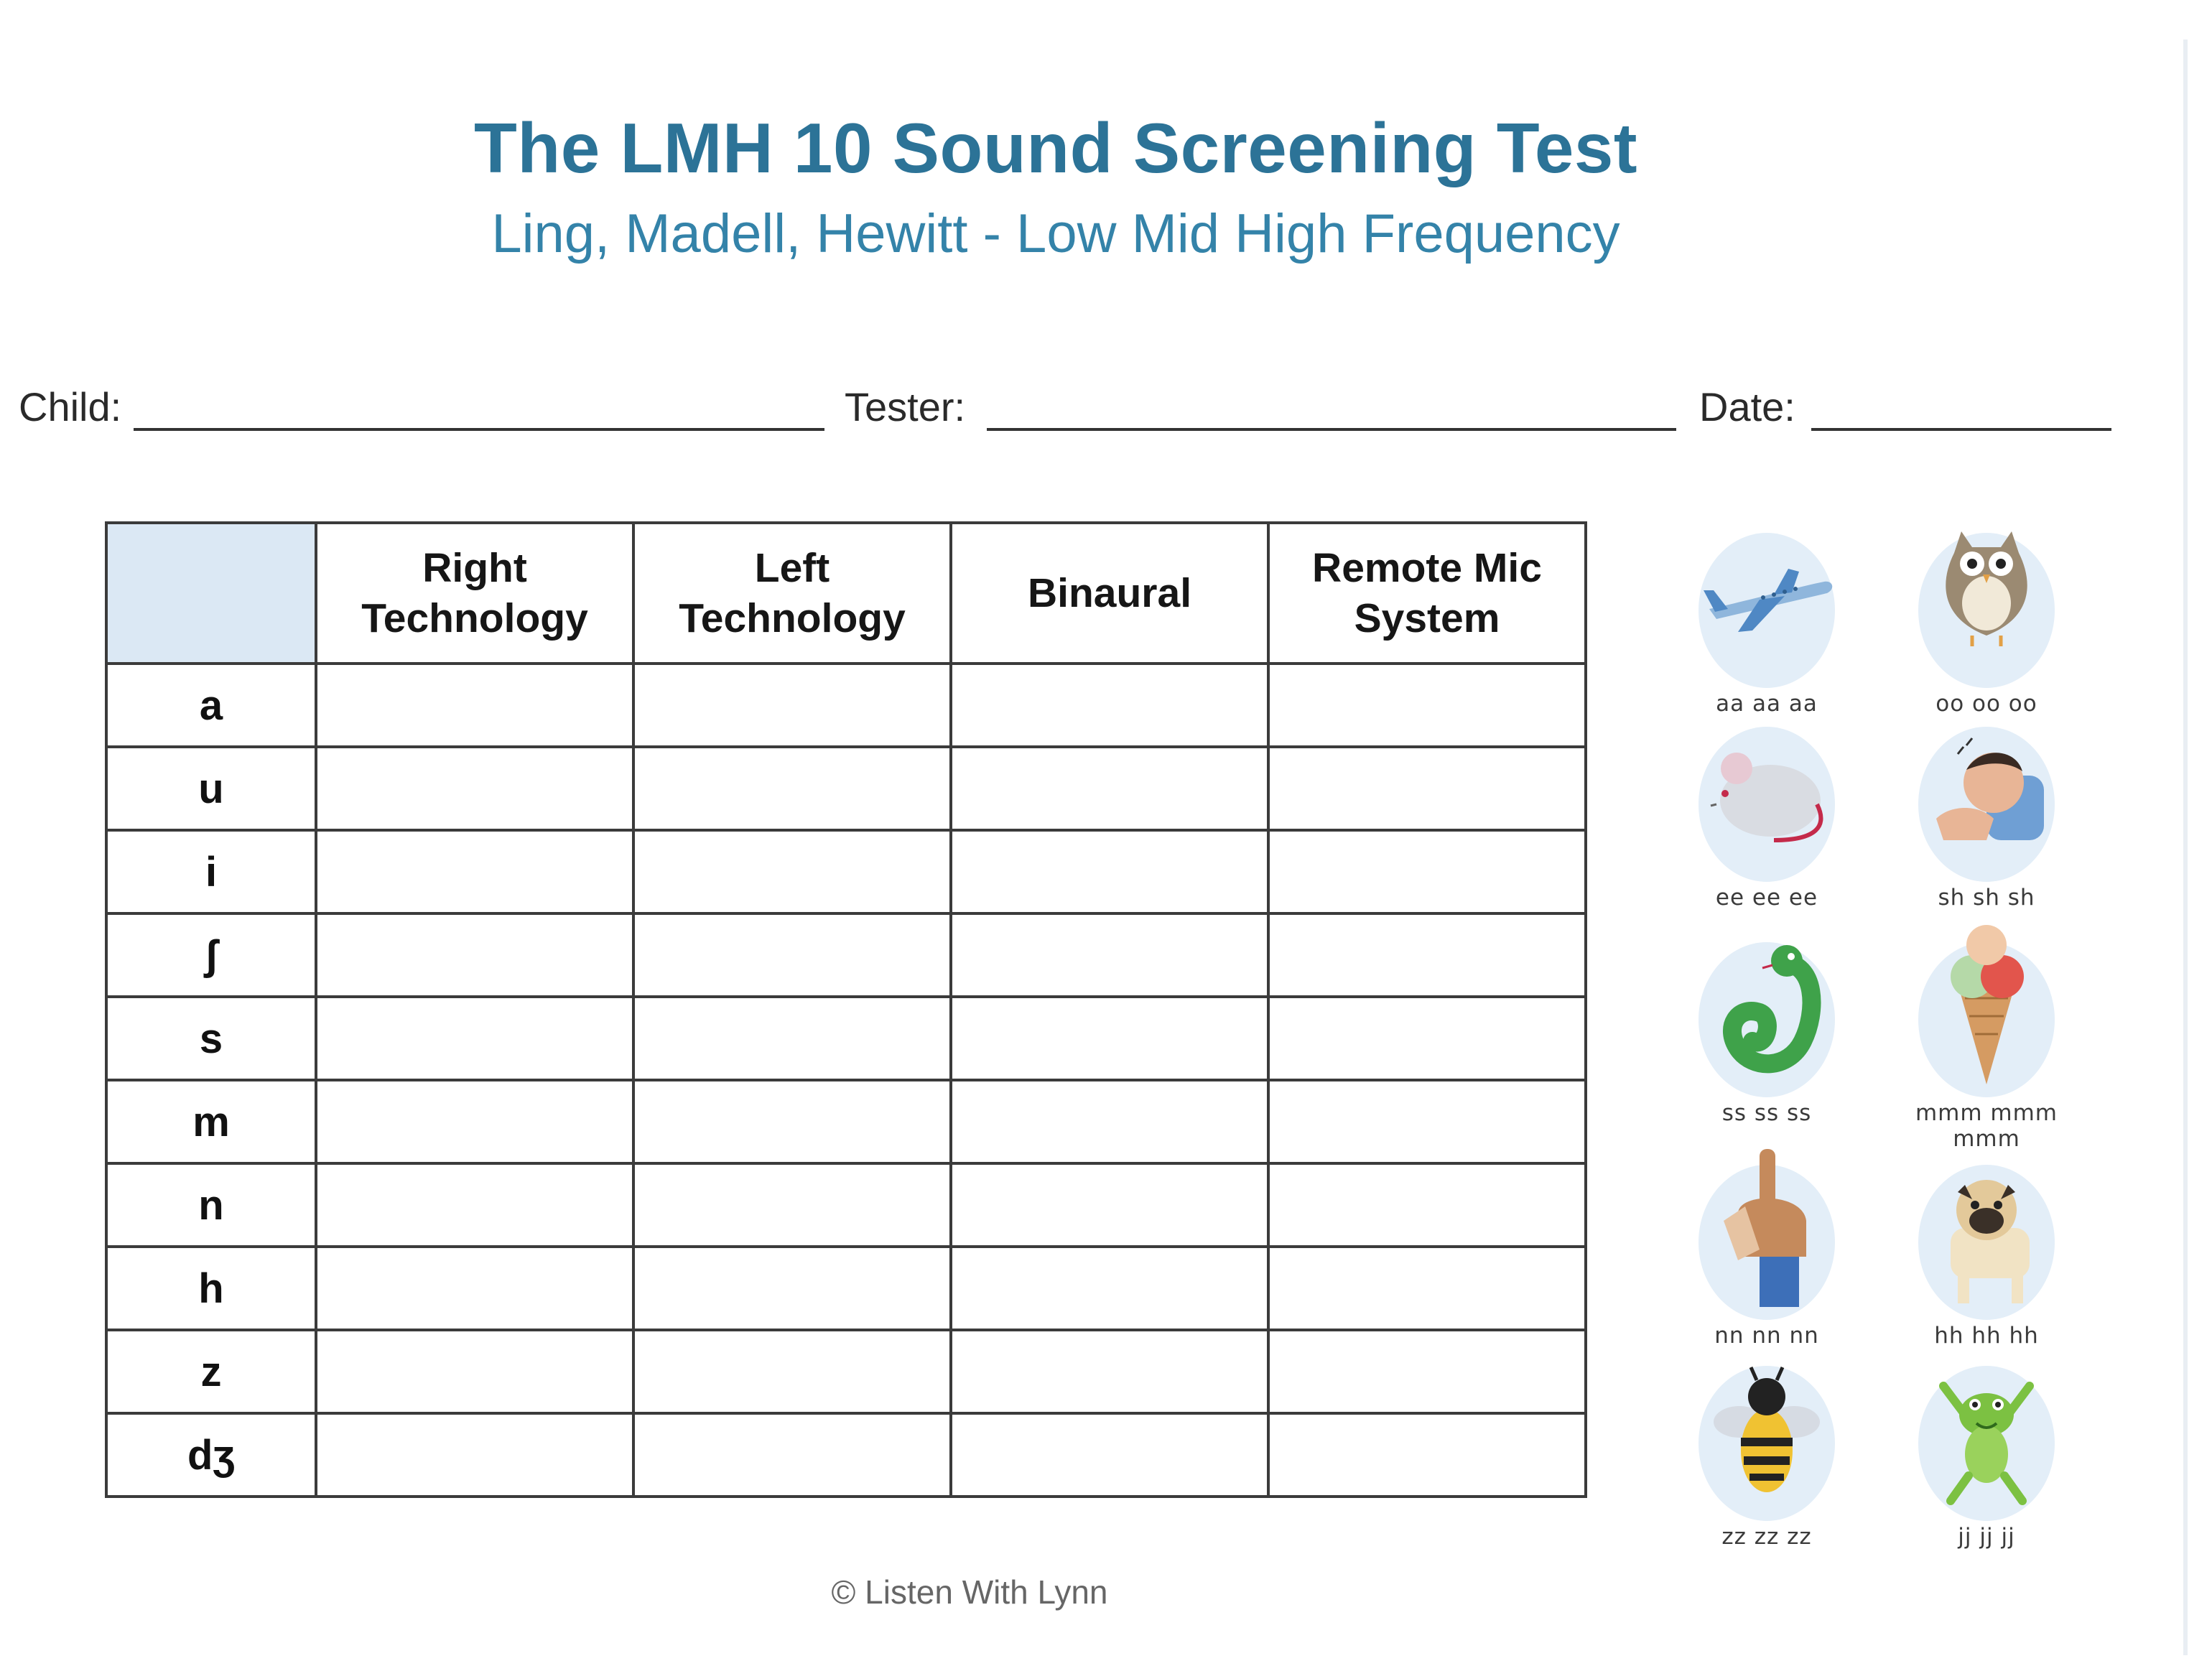 The image size is (2212, 1661). I want to click on page-title: The LMH 10 Sound Screening Test, so click(1055, 147).